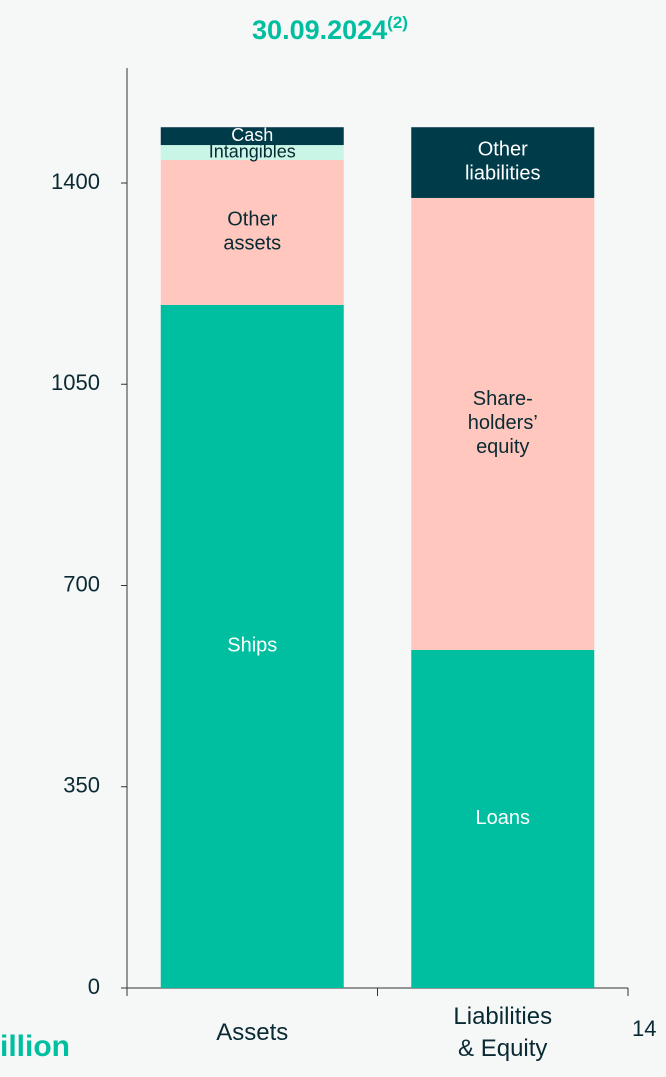 The height and width of the screenshot is (1077, 666). What do you see at coordinates (252, 1032) in the screenshot?
I see `x-tick-label: Assets` at bounding box center [252, 1032].